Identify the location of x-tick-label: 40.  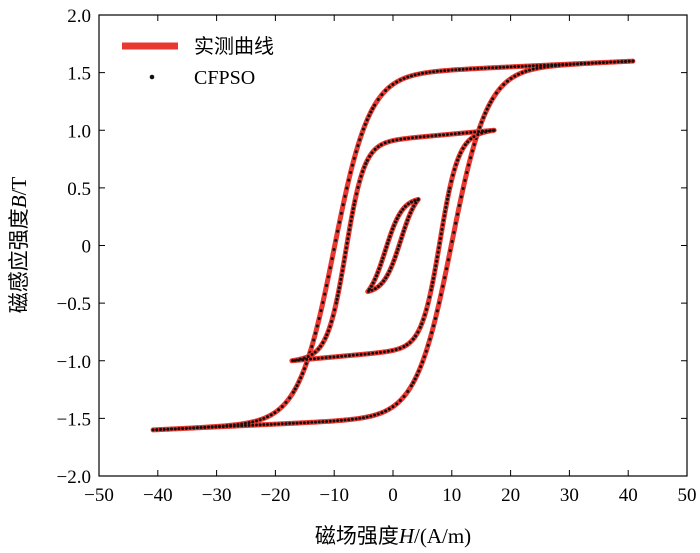
(628, 495).